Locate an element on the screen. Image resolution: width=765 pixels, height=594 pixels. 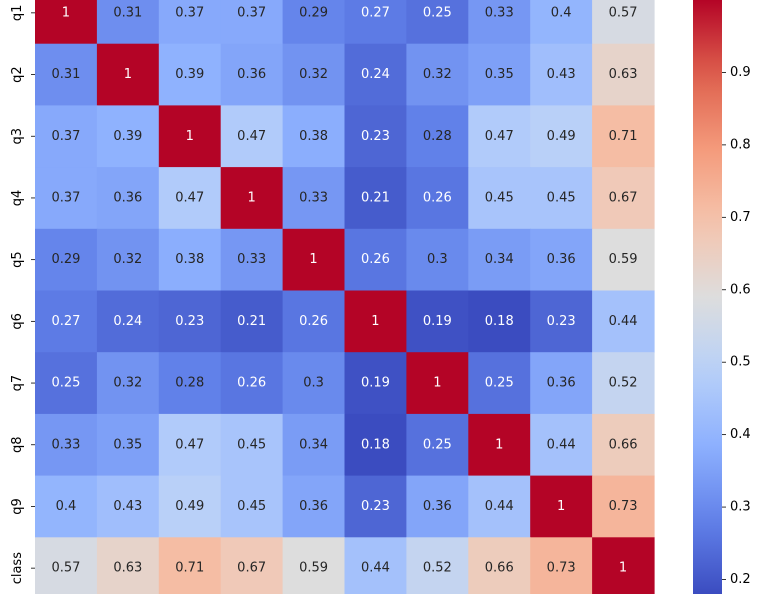
heatmap-cell-q1-q5 is located at coordinates (314, 22).